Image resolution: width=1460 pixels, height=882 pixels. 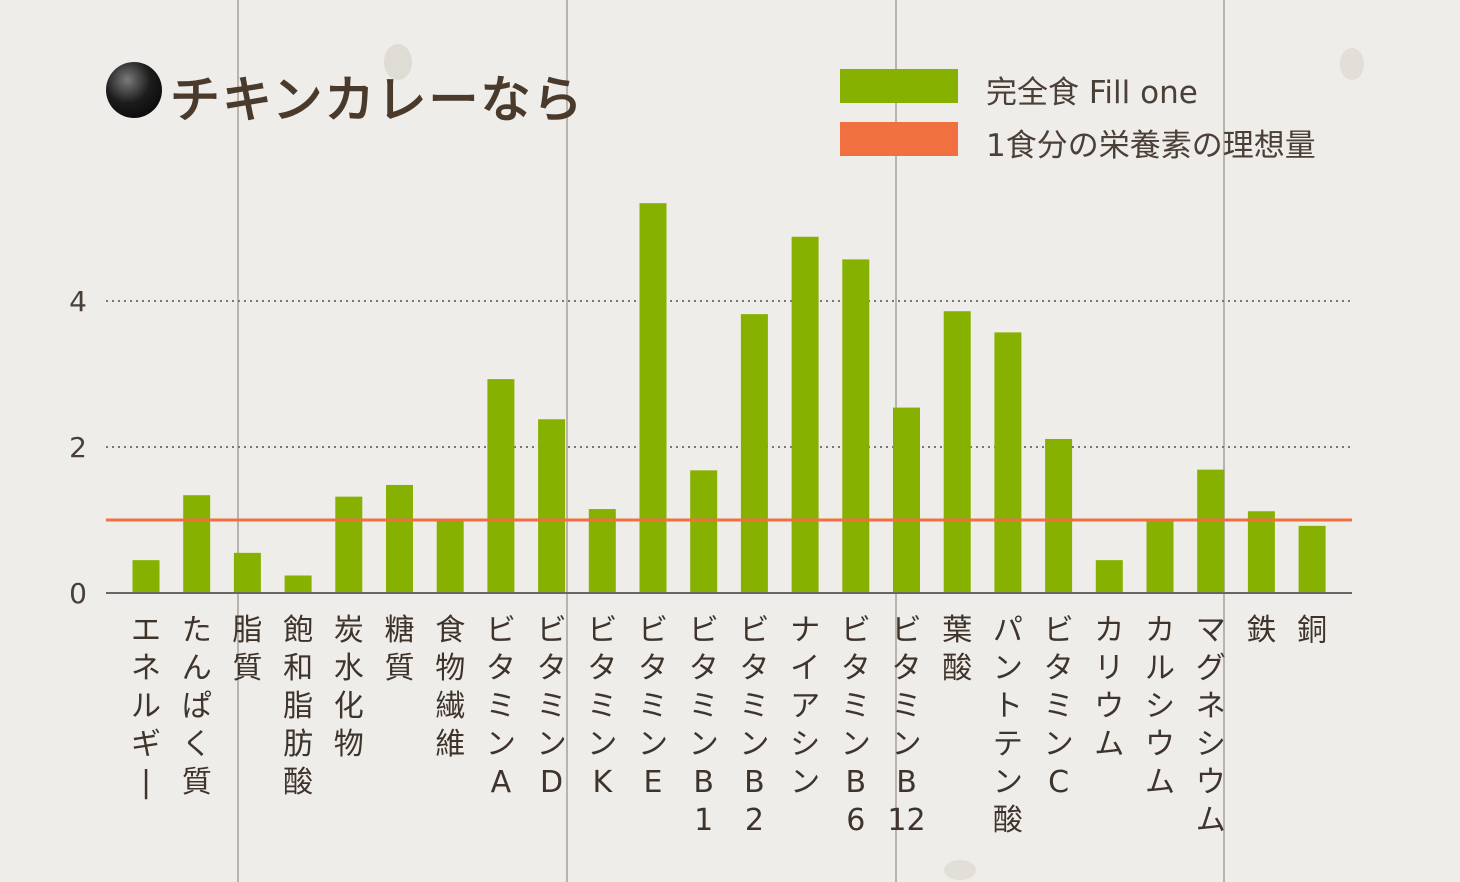 I want to click on y-tick-label-2: 2, so click(x=78, y=447).